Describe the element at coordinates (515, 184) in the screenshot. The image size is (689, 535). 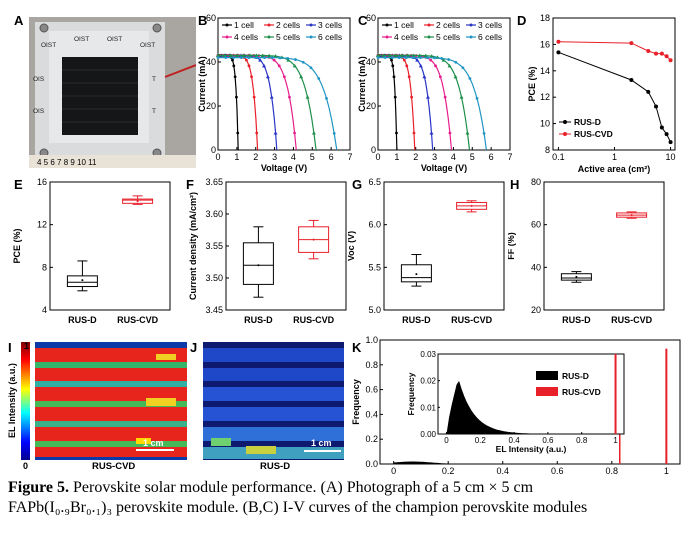
I see `panel-label-h: H` at that location.